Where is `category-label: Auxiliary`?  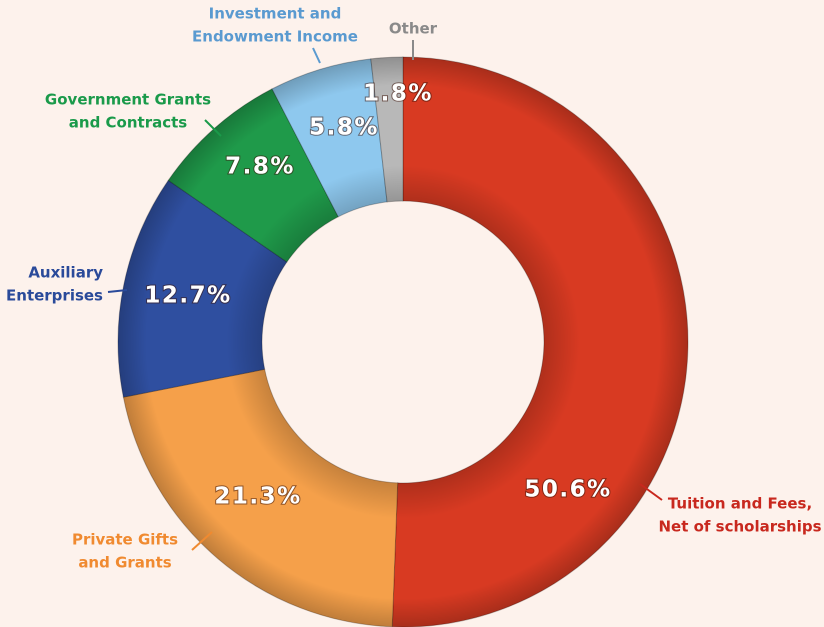
category-label: Auxiliary is located at coordinates (65, 273).